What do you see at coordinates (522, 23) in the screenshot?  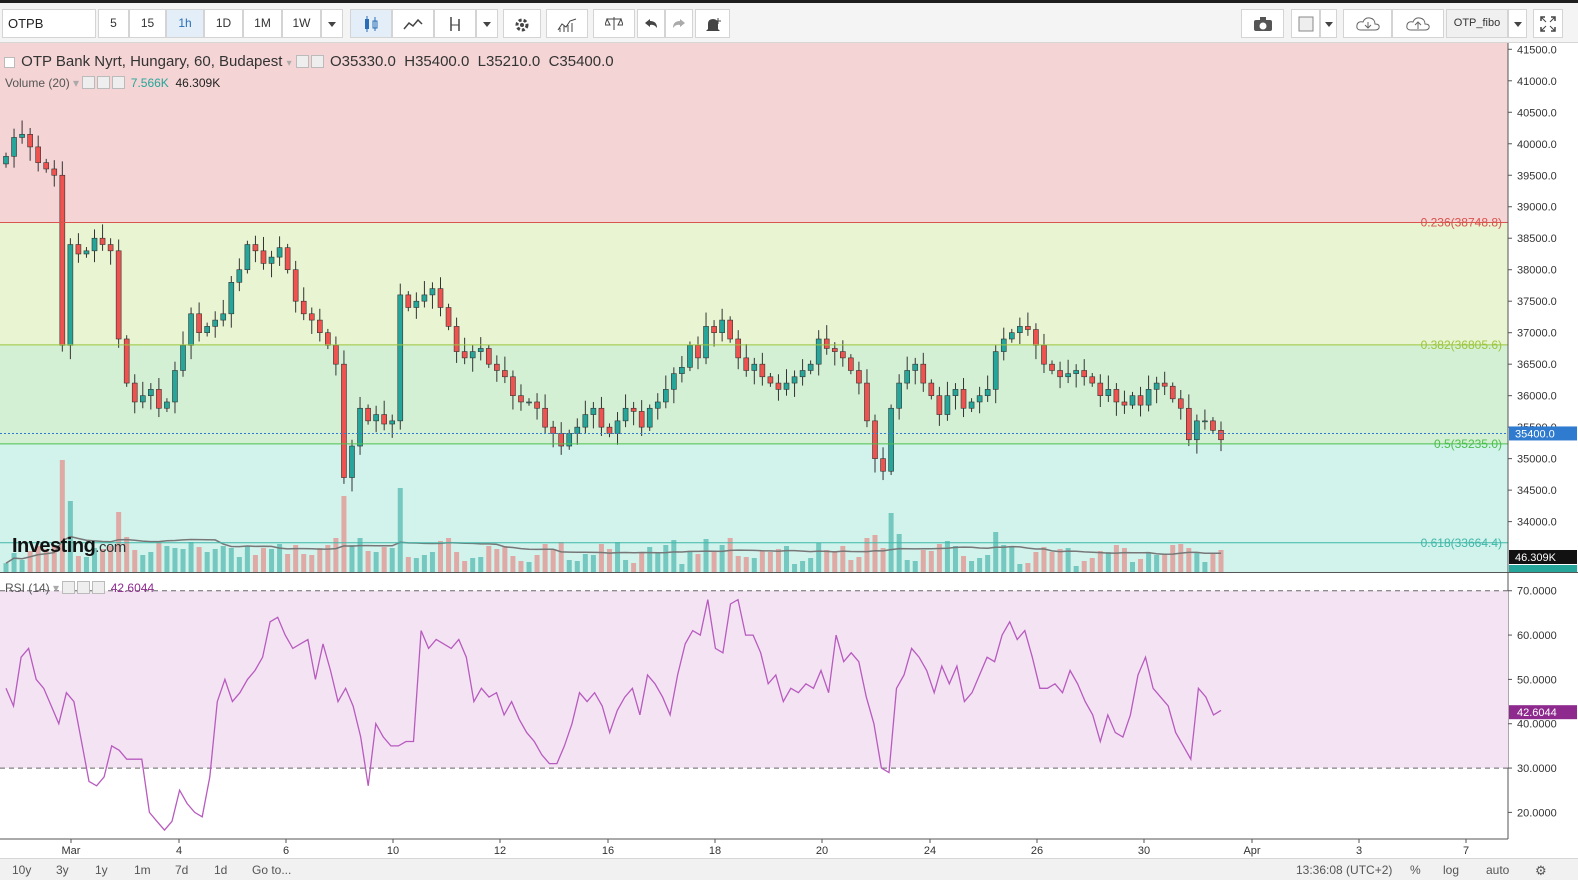 I see `settings-button` at bounding box center [522, 23].